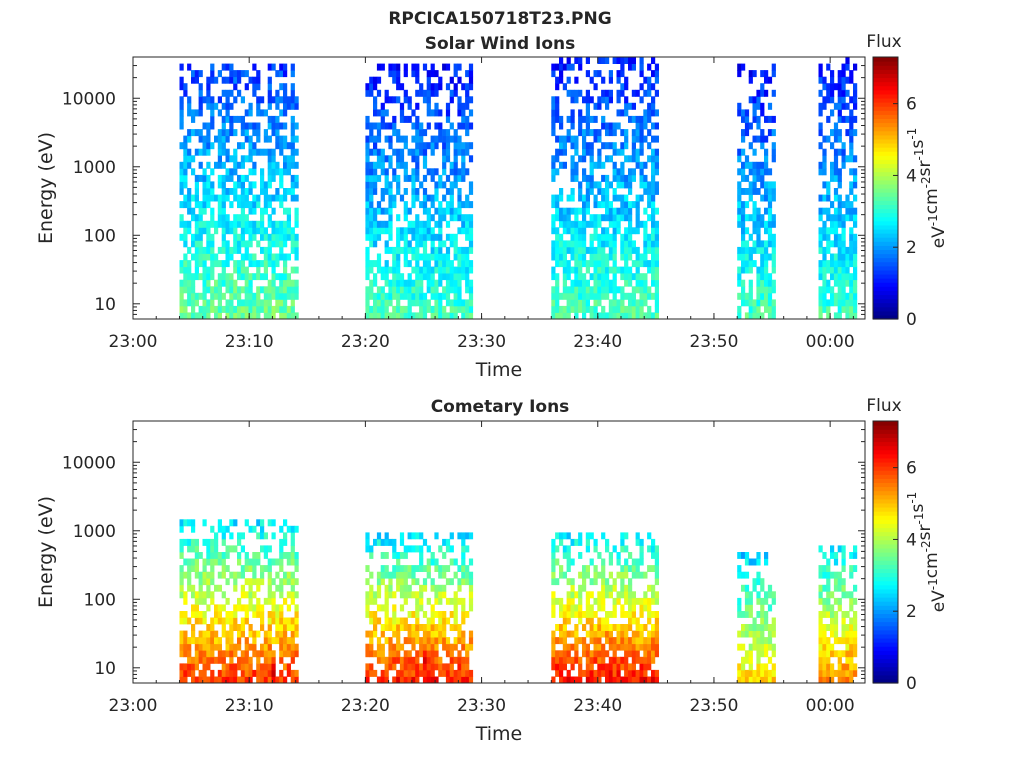 The height and width of the screenshot is (772, 1024). What do you see at coordinates (911, 248) in the screenshot?
I see `colorbar-tick-label: 2` at bounding box center [911, 248].